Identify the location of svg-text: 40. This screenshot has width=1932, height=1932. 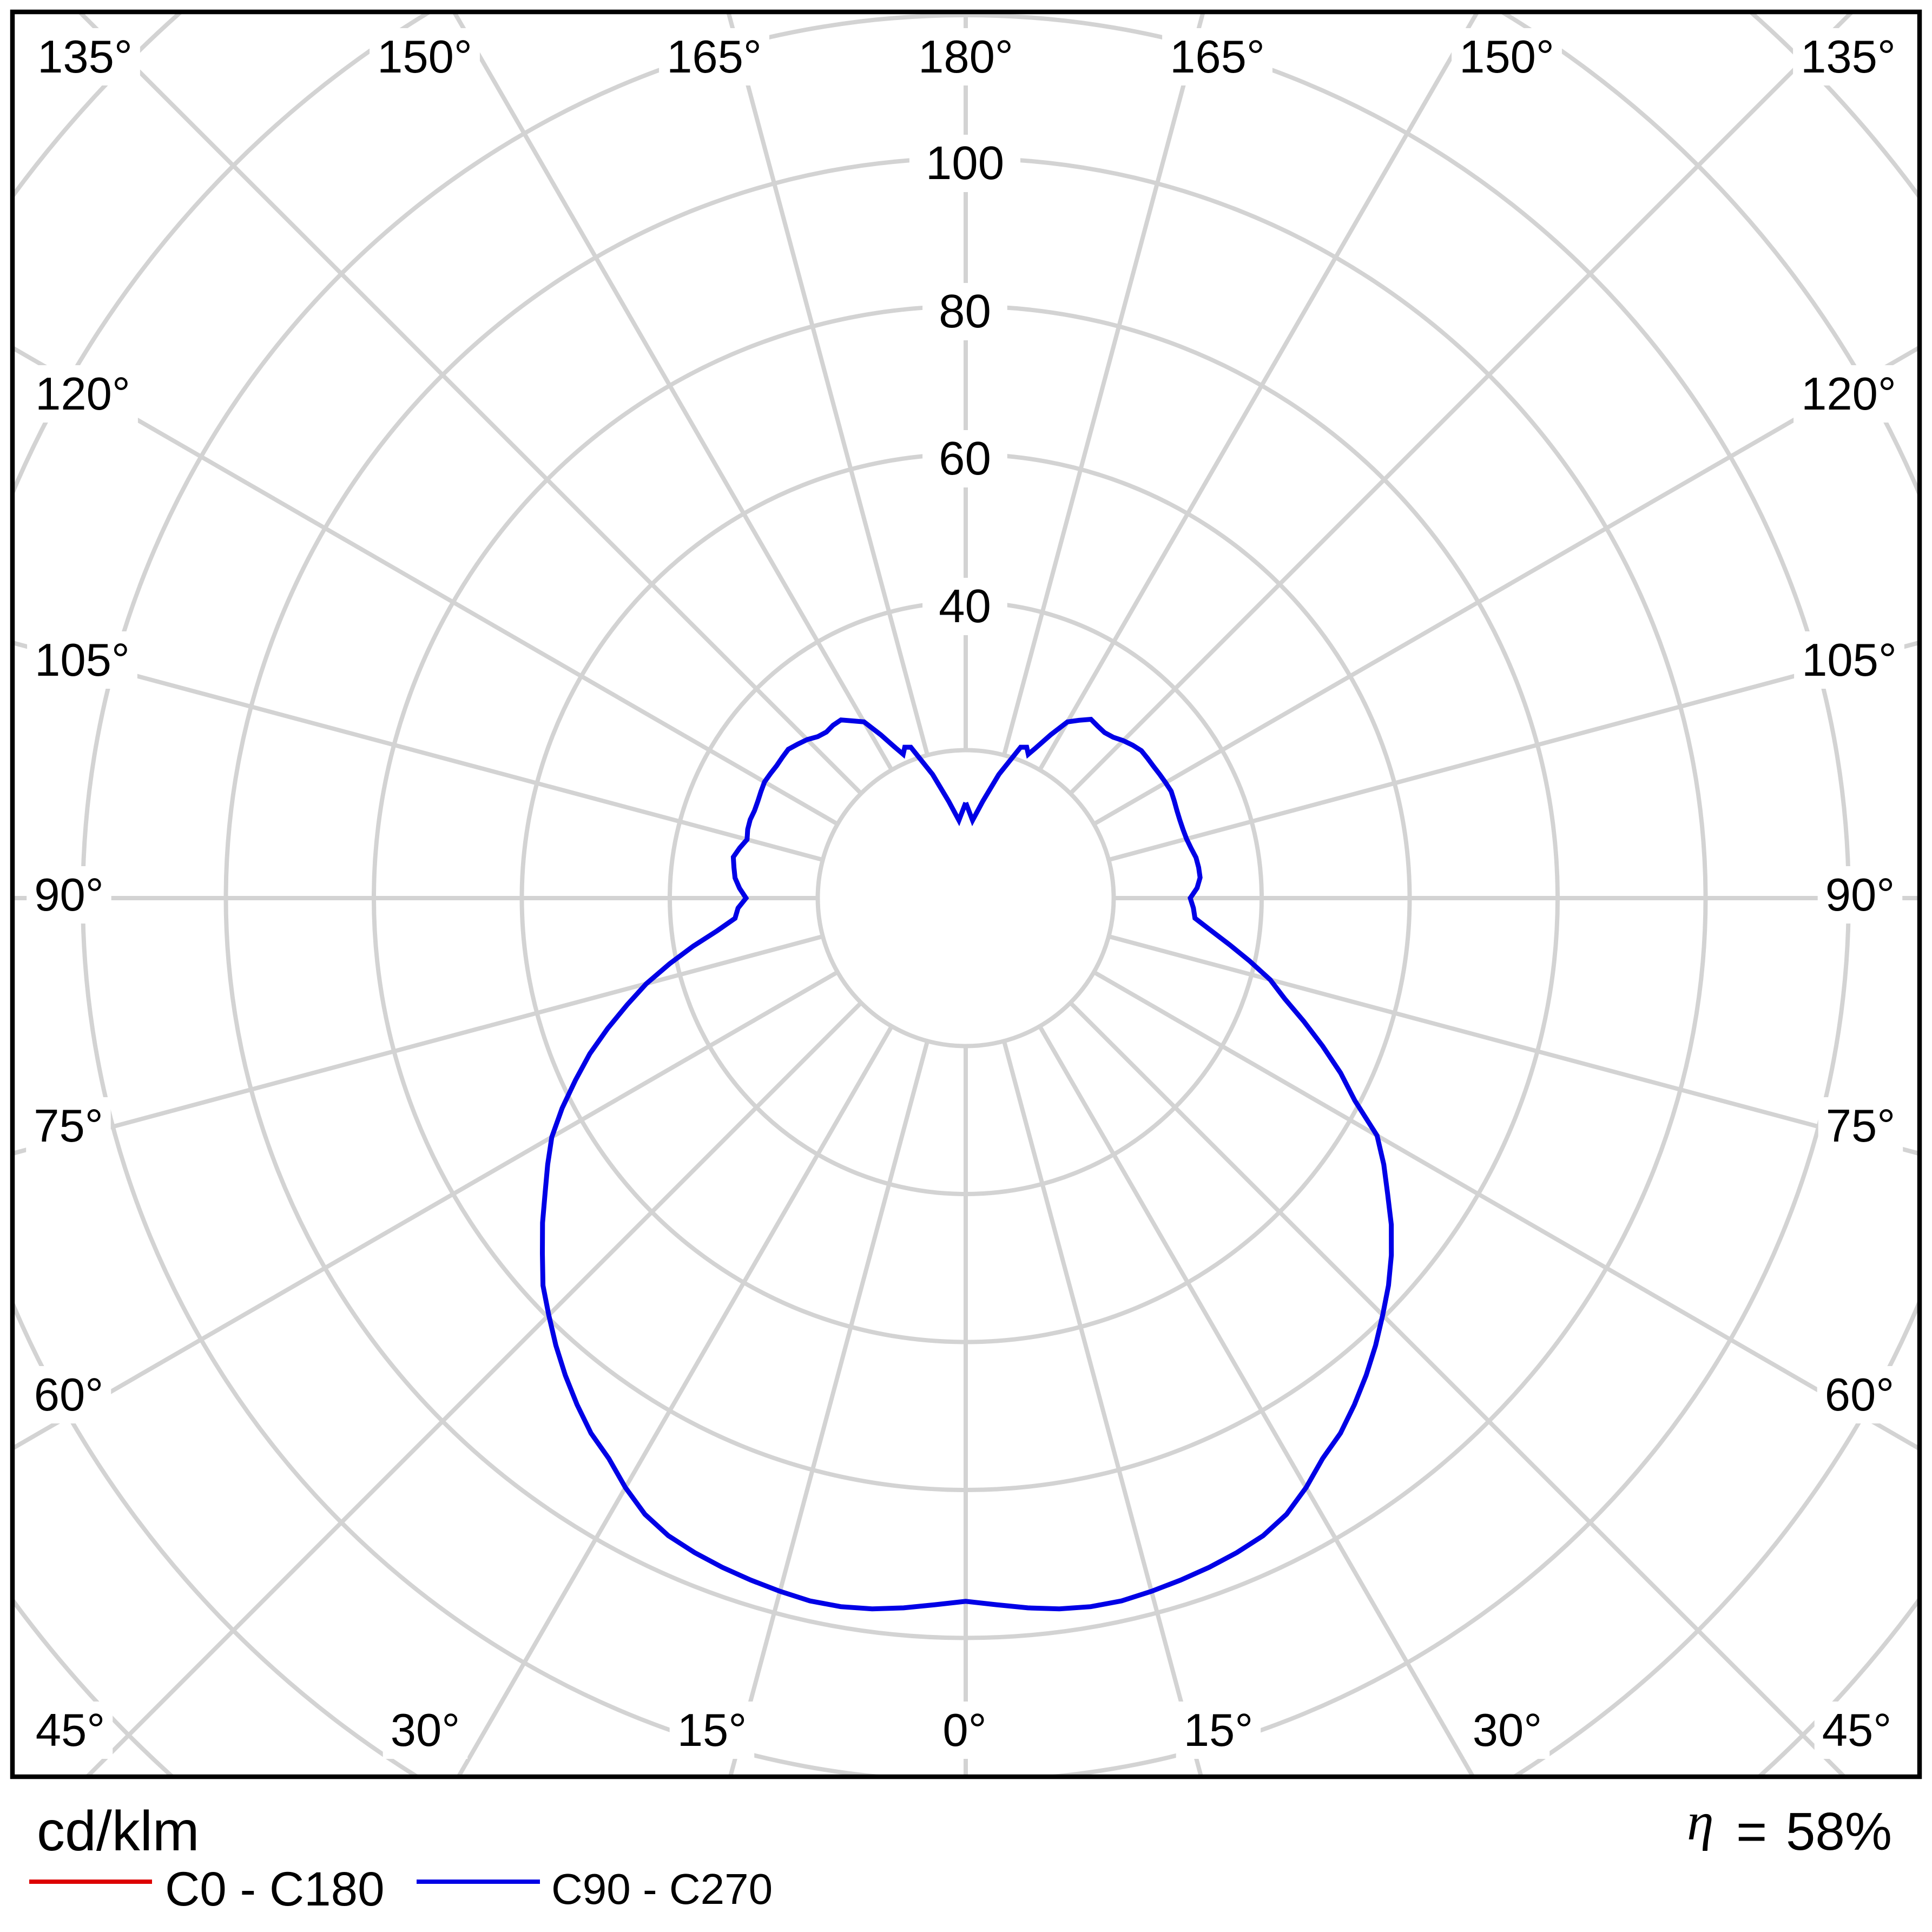
(965, 606).